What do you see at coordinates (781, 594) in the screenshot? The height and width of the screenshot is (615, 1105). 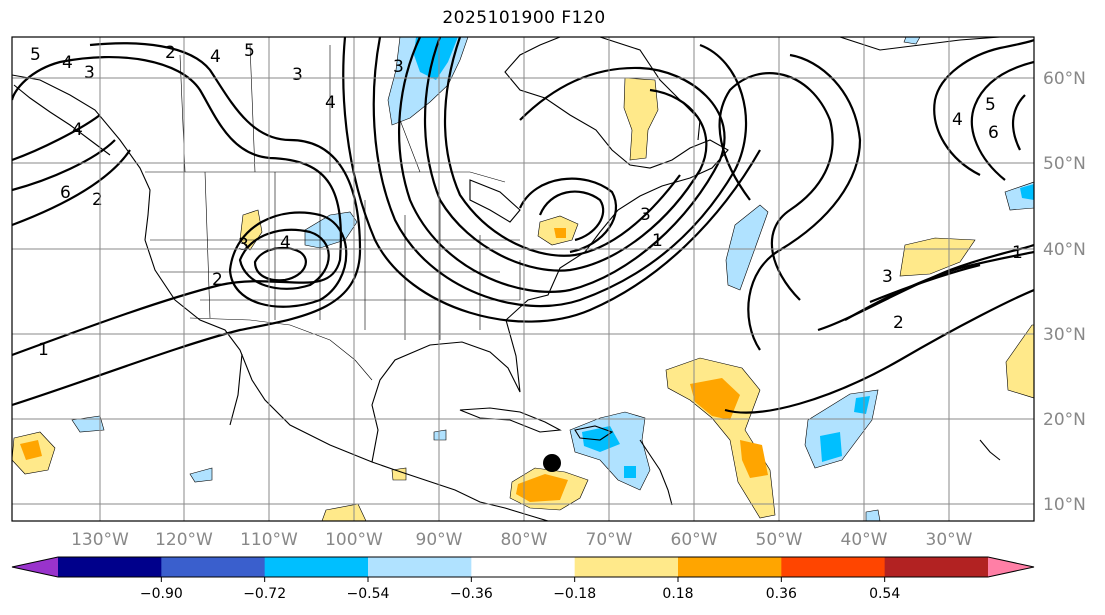 I see `colorbar-tick-label: 0.36` at bounding box center [781, 594].